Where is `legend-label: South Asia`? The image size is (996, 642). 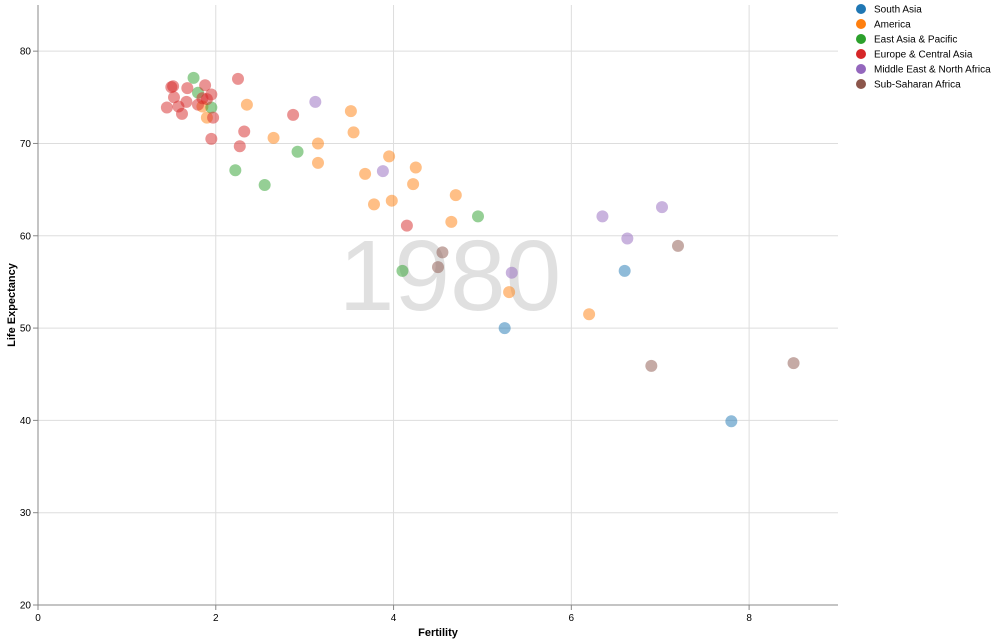
legend-label: South Asia is located at coordinates (898, 10).